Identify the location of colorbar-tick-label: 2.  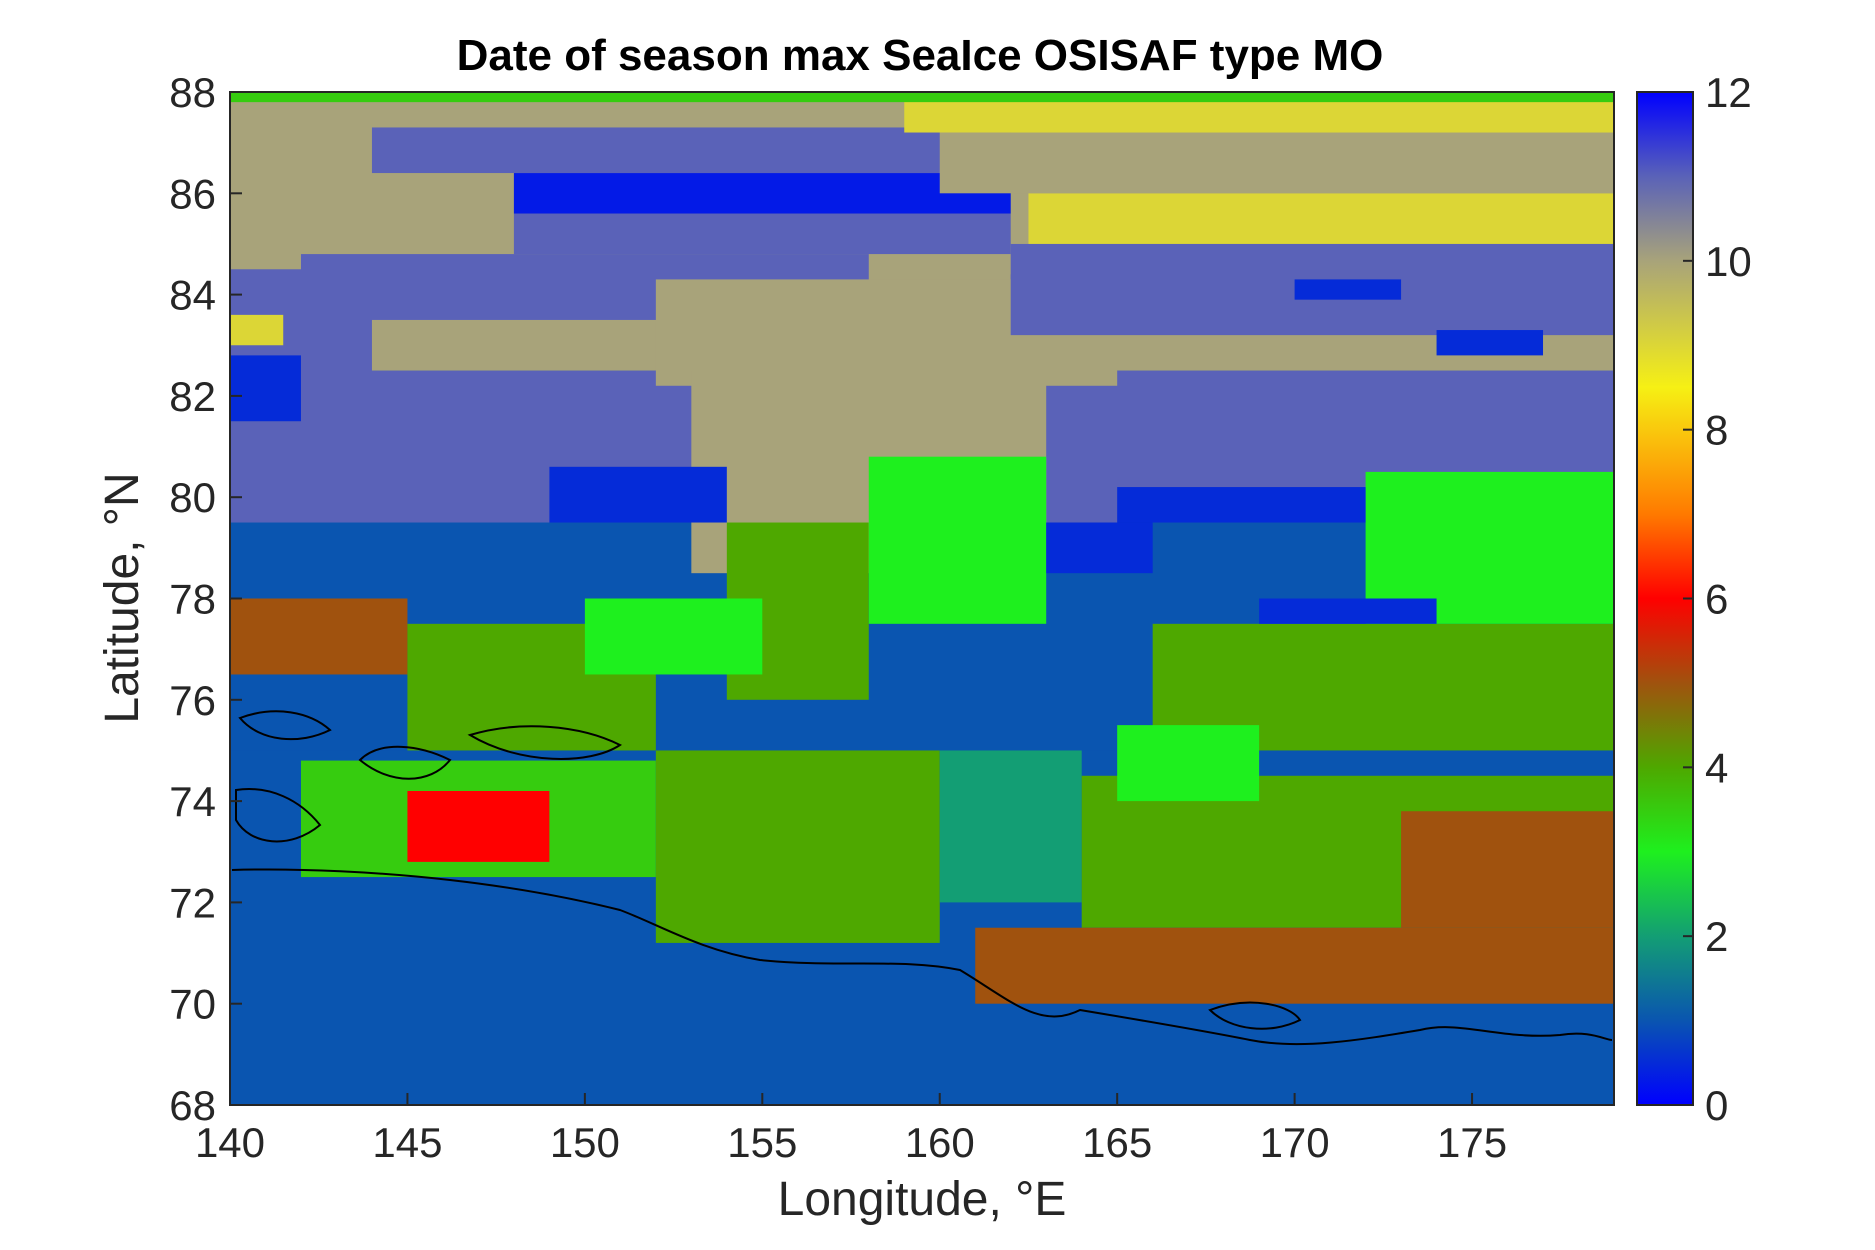
(1716, 936).